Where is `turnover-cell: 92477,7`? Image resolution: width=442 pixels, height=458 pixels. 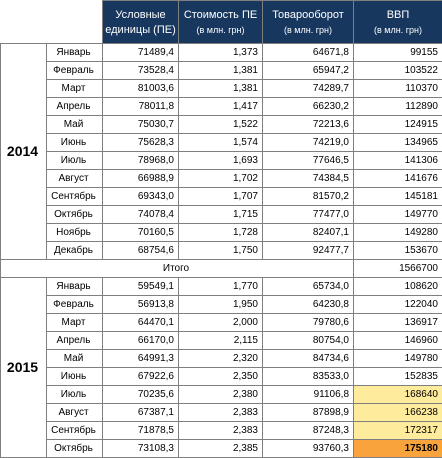 turnover-cell: 92477,7 is located at coordinates (308, 251).